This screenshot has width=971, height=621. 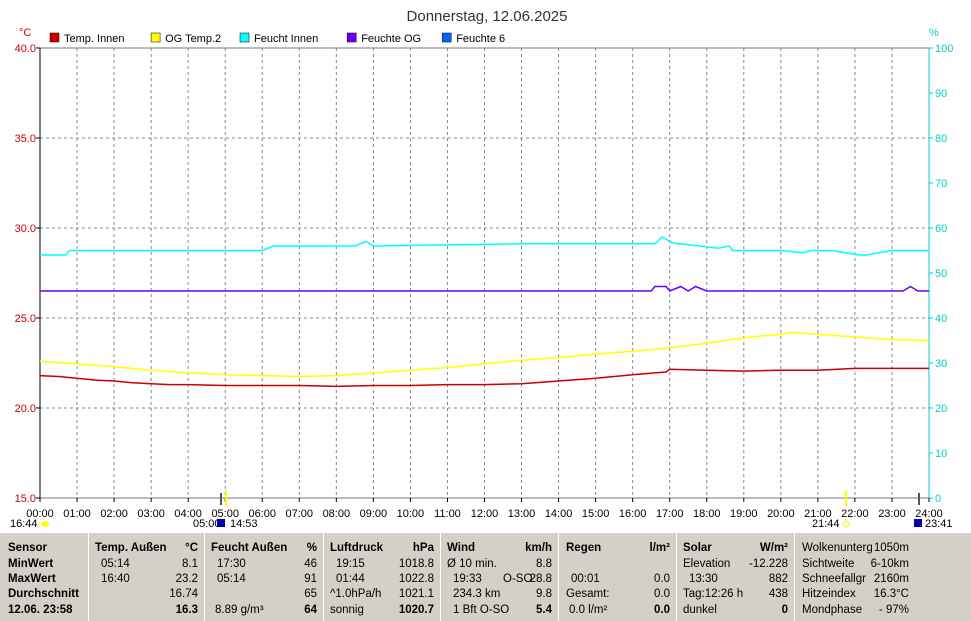 What do you see at coordinates (207, 524) in the screenshot?
I see `marker-time-left-mid: 05:00` at bounding box center [207, 524].